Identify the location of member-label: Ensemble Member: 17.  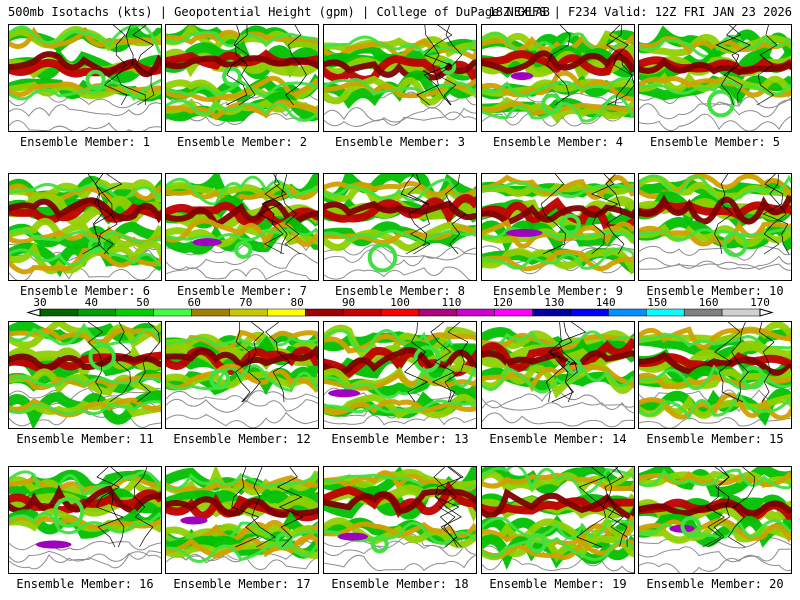
(242, 584).